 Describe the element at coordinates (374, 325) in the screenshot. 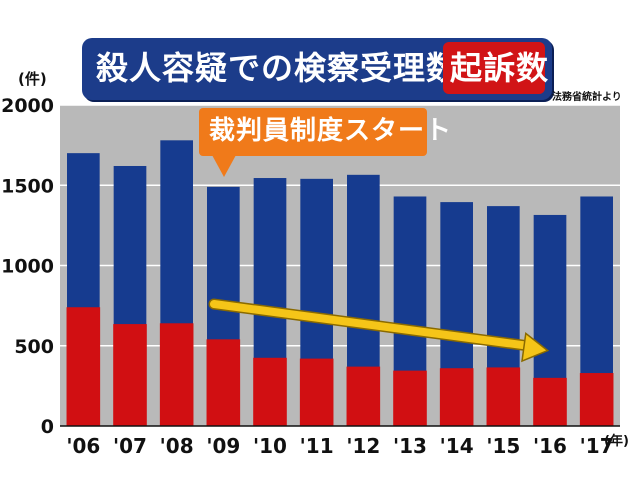

I see `trend-arrow-shaft` at that location.